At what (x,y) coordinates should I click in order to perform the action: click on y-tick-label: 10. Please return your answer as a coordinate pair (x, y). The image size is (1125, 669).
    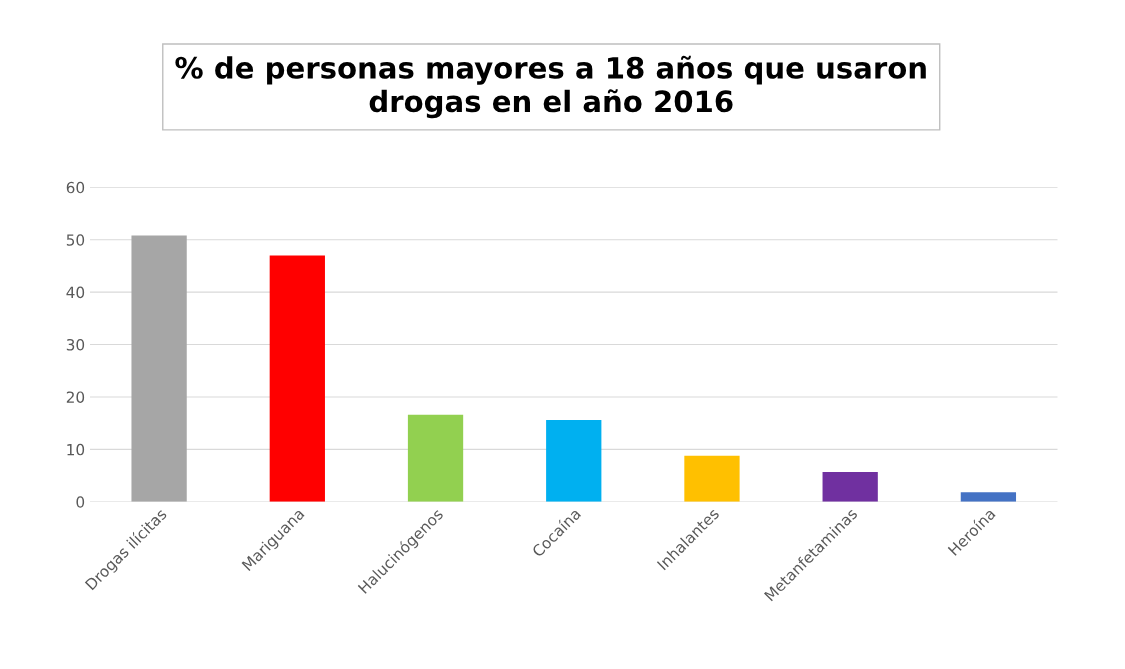
    Looking at the image, I should click on (76, 449).